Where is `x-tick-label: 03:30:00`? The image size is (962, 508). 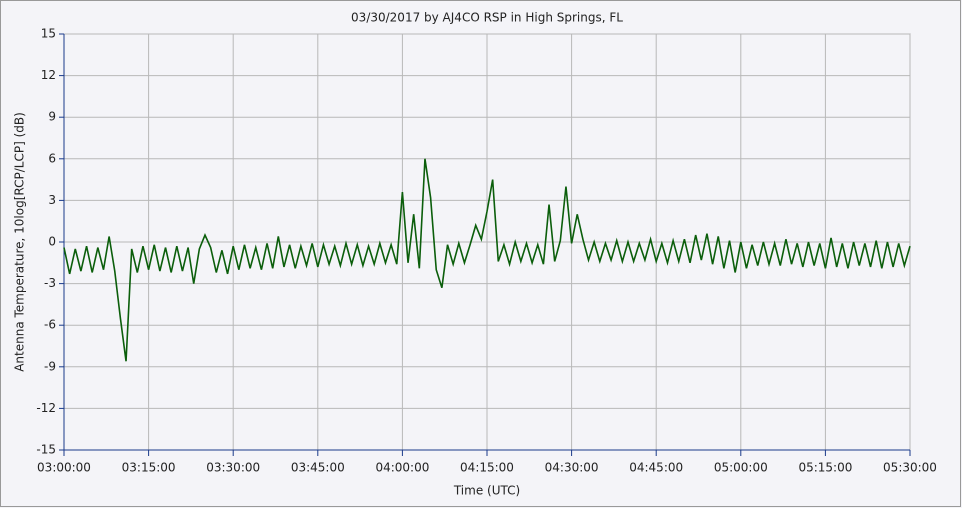 x-tick-label: 03:30:00 is located at coordinates (233, 468).